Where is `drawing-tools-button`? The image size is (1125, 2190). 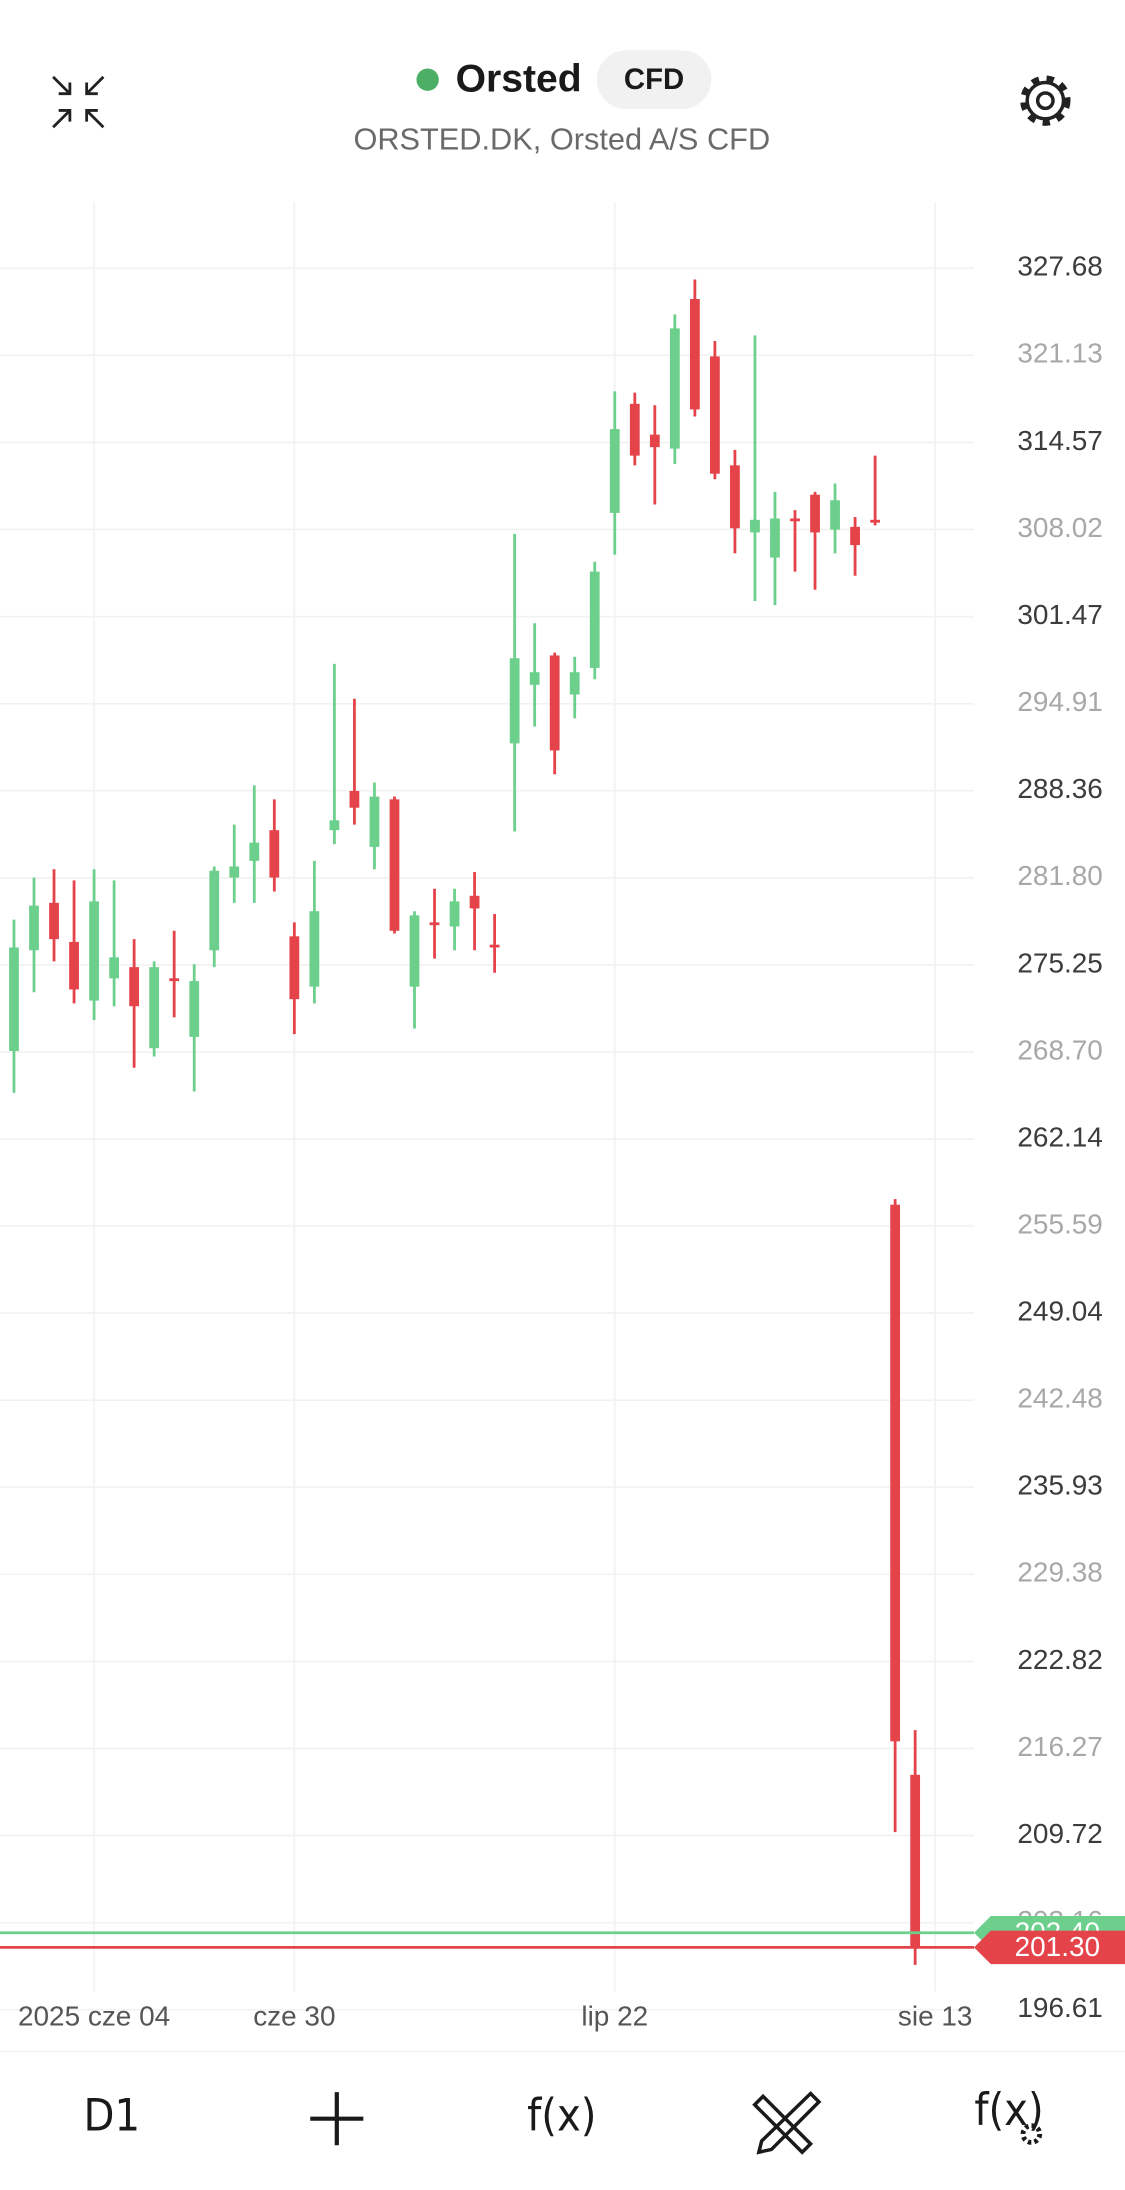
drawing-tools-button is located at coordinates (787, 2123).